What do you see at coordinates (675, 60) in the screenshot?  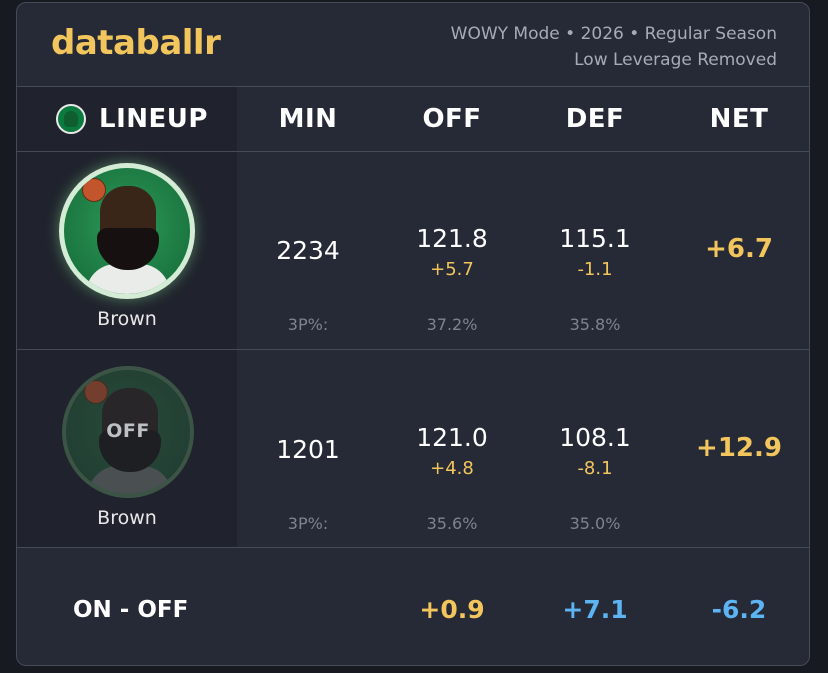 I see `filter-line: Low Leverage Removed` at bounding box center [675, 60].